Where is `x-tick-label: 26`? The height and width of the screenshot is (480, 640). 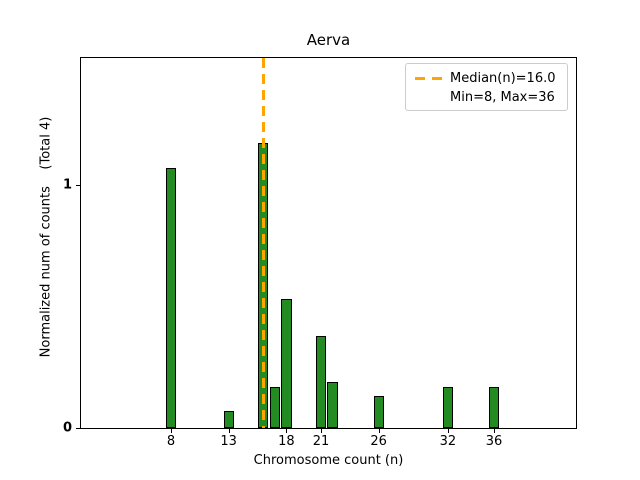
x-tick-label: 26 is located at coordinates (378, 441).